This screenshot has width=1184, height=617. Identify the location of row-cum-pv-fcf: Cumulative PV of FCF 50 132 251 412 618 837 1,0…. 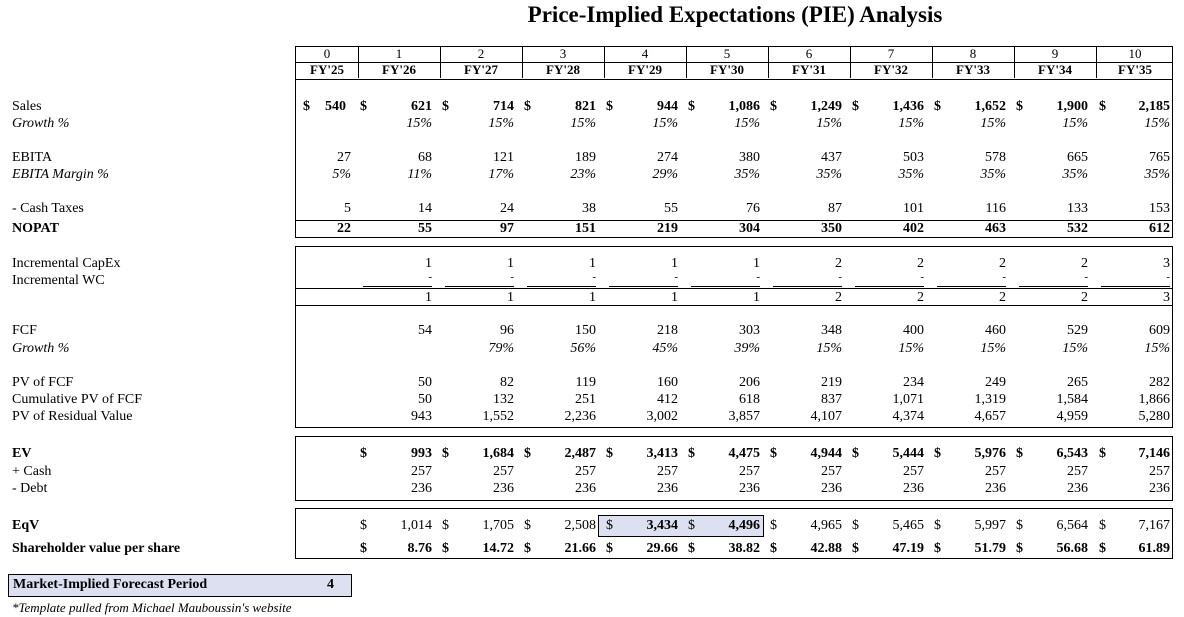
(592, 399).